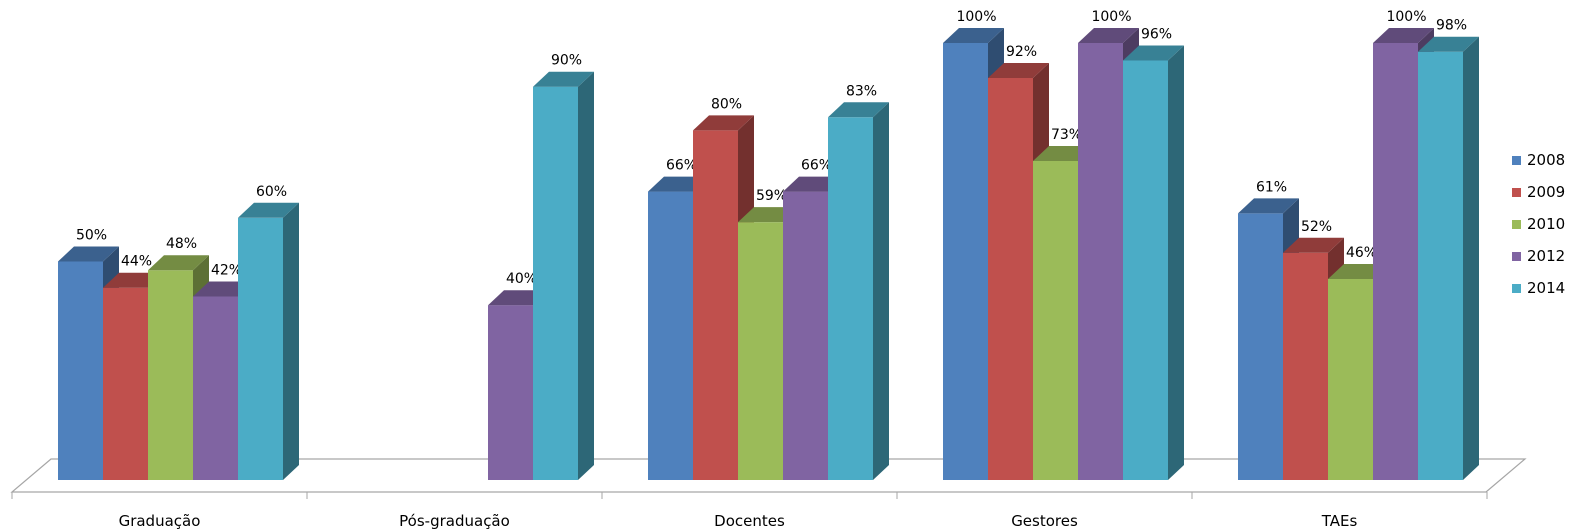  I want to click on bar-2008-Graduação, so click(80, 370).